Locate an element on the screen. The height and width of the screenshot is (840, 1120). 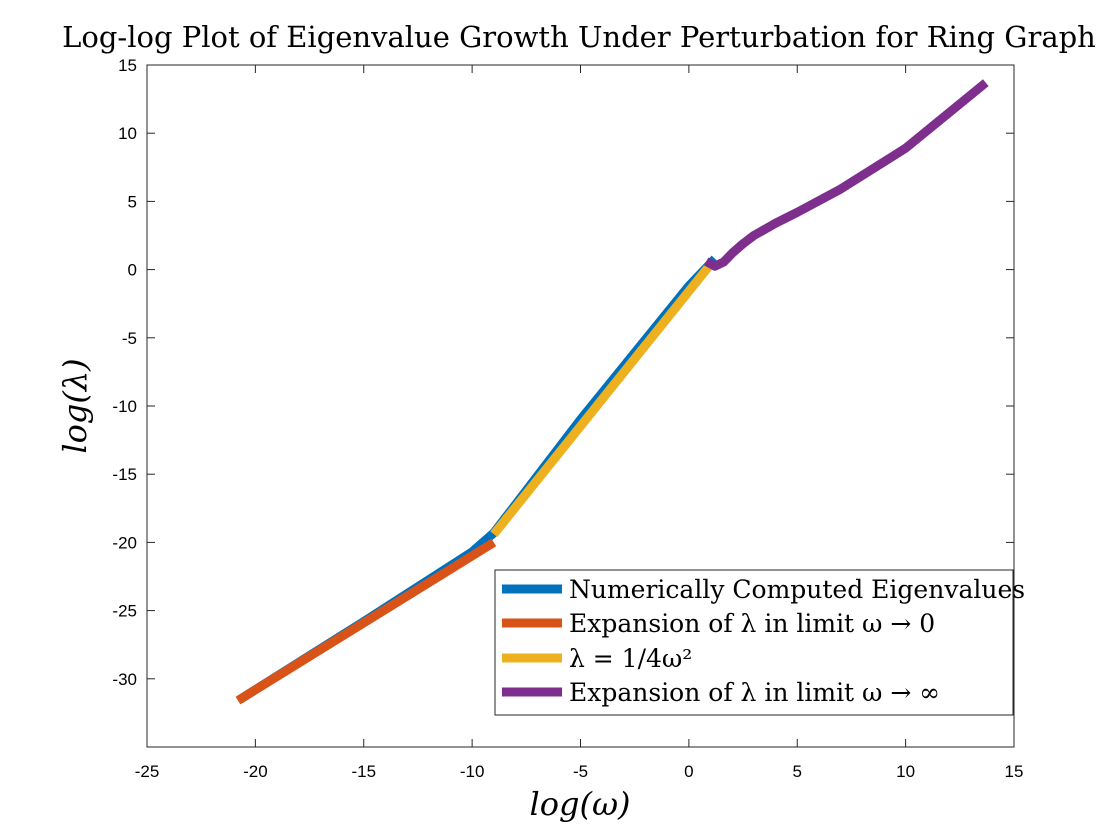
x-tick-label: -20 is located at coordinates (255, 771).